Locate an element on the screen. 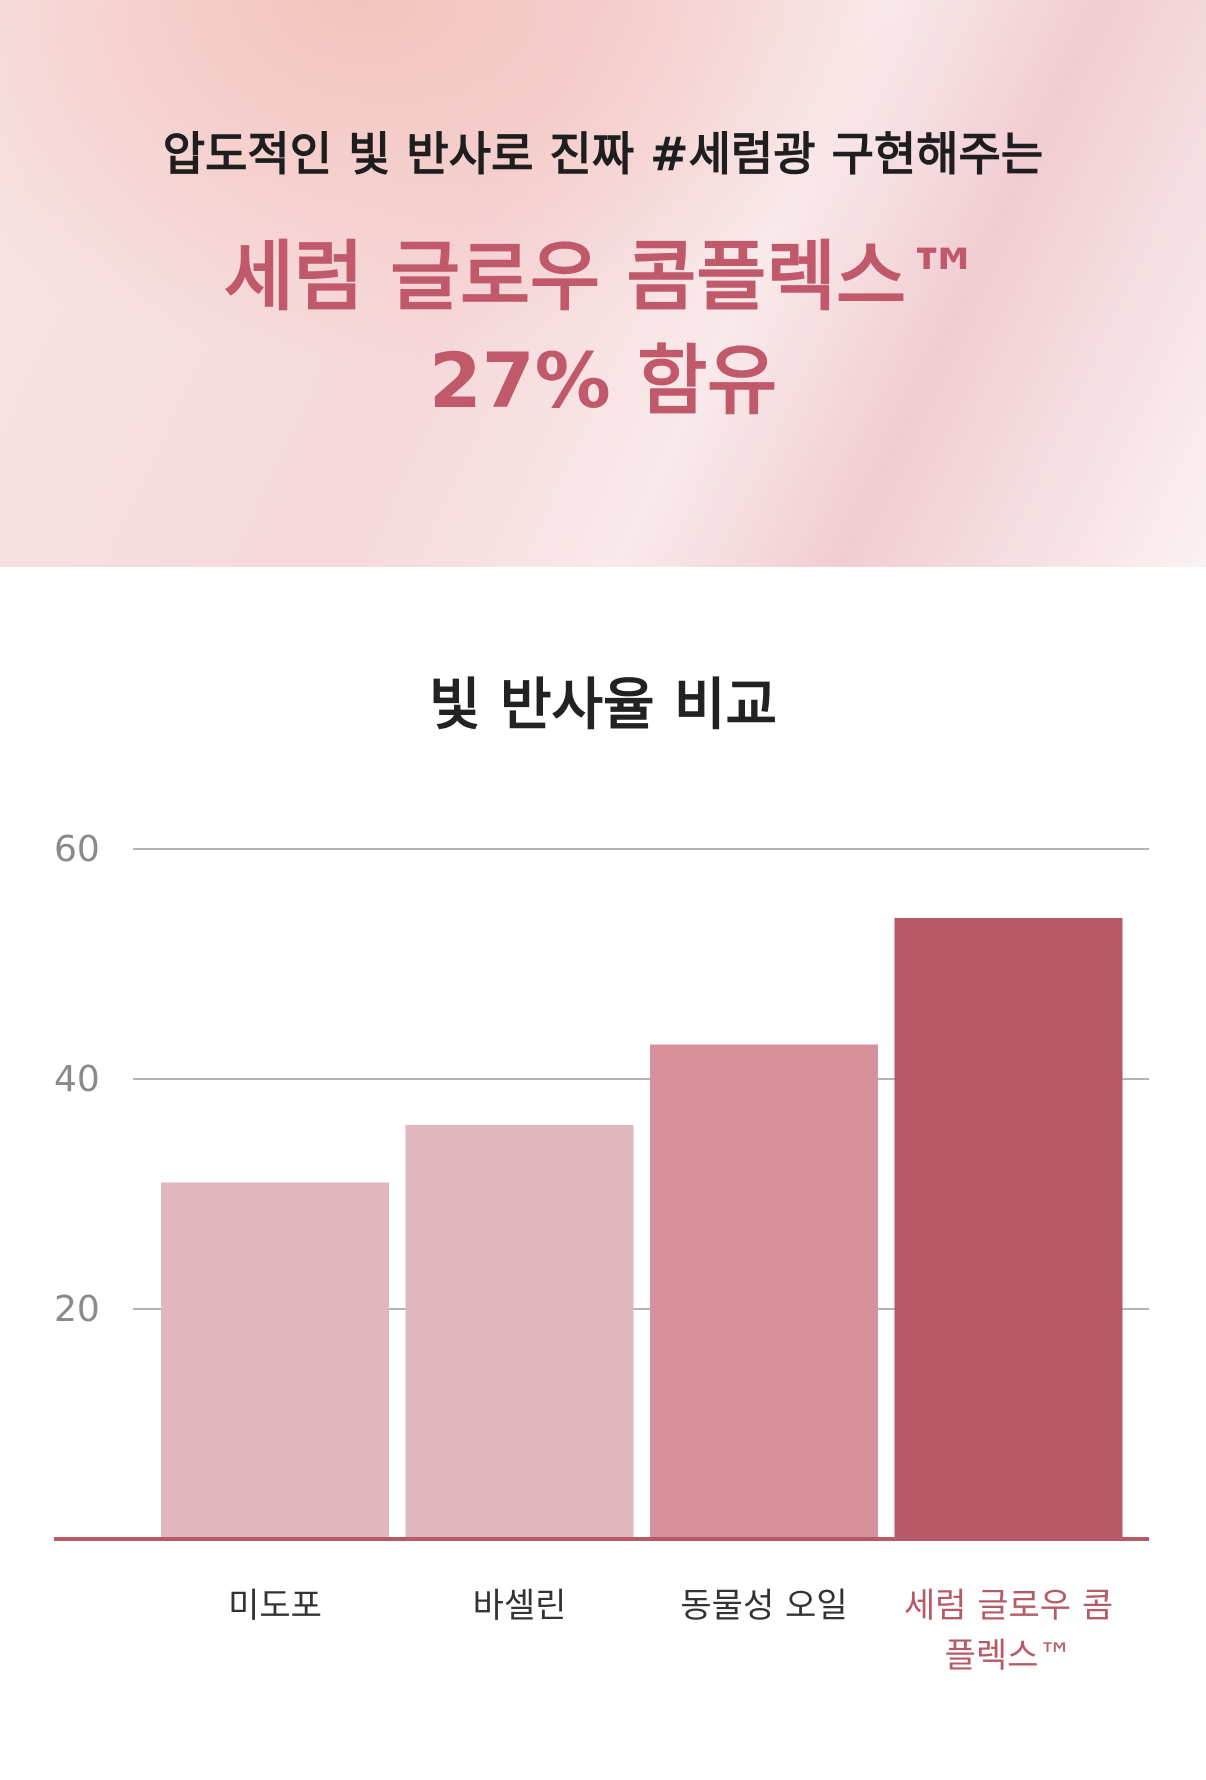 The image size is (1206, 1780). y-tick-label: 40 is located at coordinates (77, 1079).